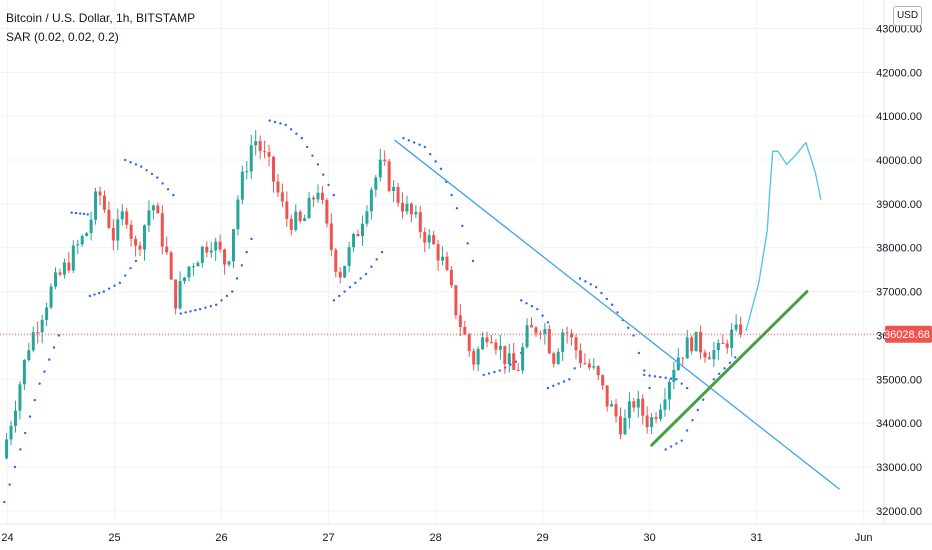  What do you see at coordinates (908, 334) in the screenshot?
I see `last-price-badge: 36028.68` at bounding box center [908, 334].